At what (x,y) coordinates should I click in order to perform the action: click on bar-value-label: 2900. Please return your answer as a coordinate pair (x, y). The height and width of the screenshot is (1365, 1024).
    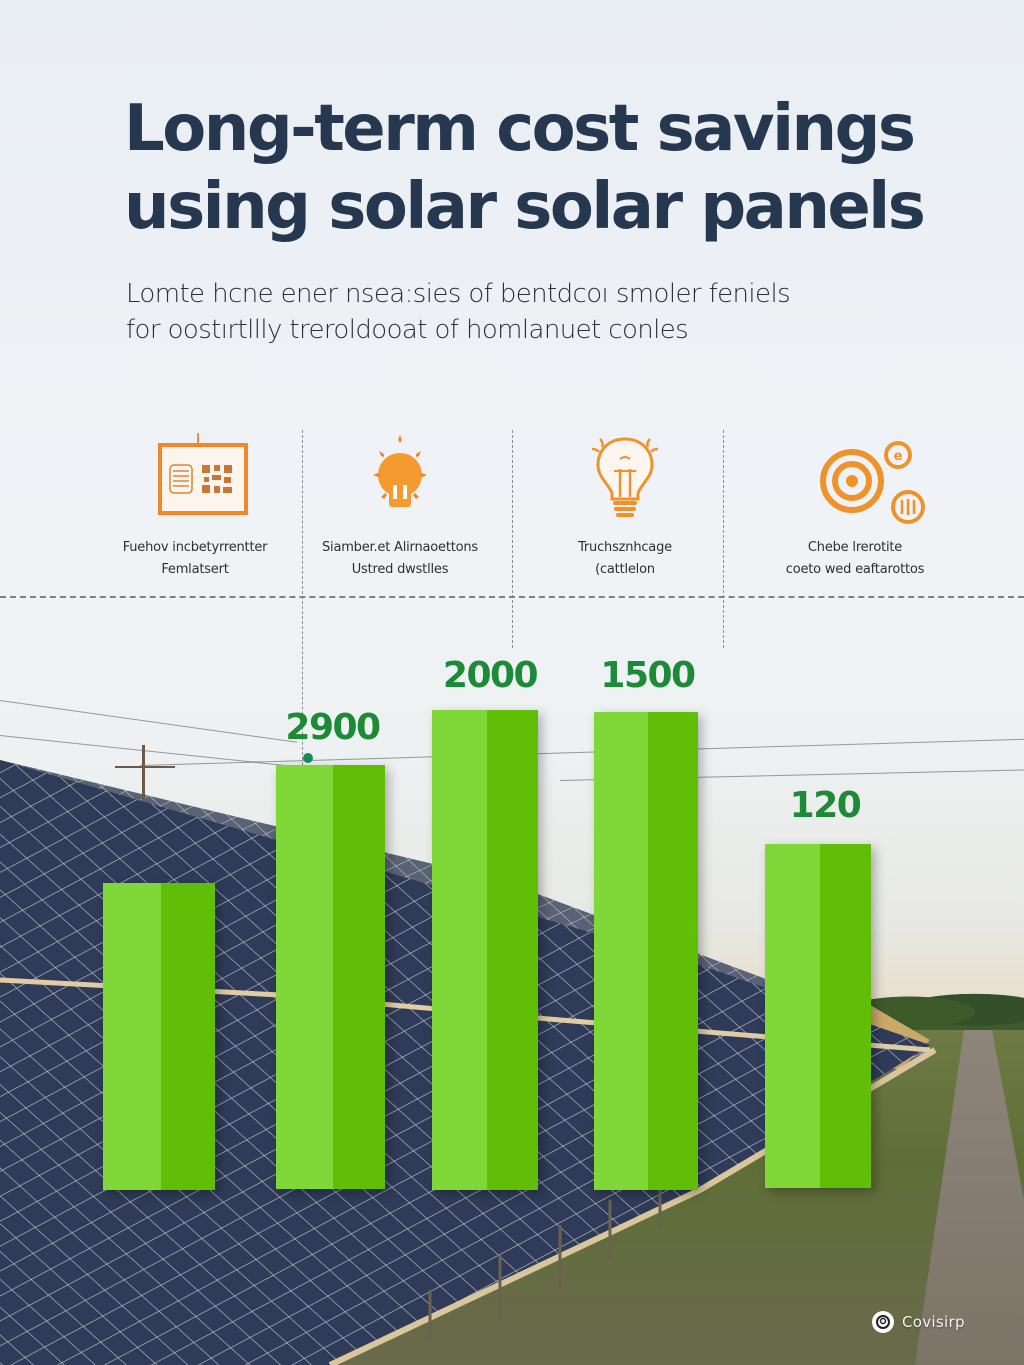
    Looking at the image, I should click on (333, 727).